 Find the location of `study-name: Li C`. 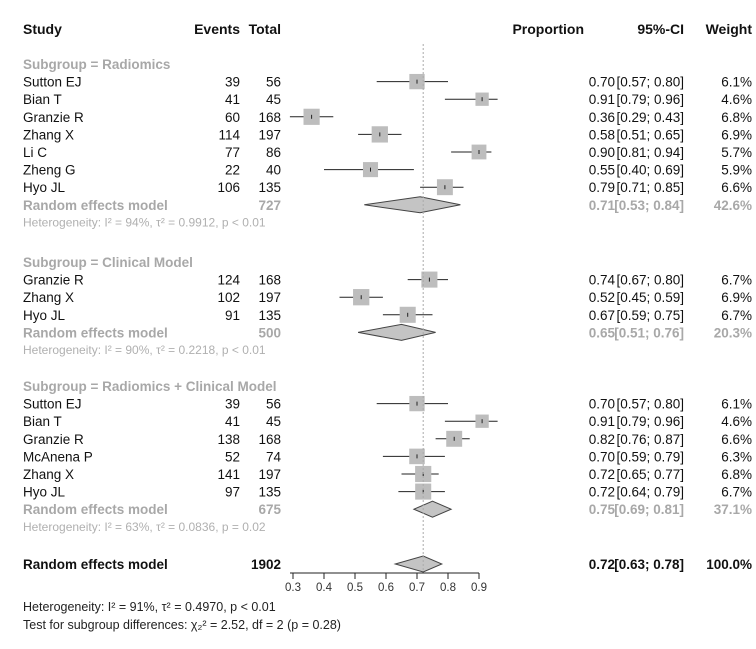

study-name: Li C is located at coordinates (35, 152).